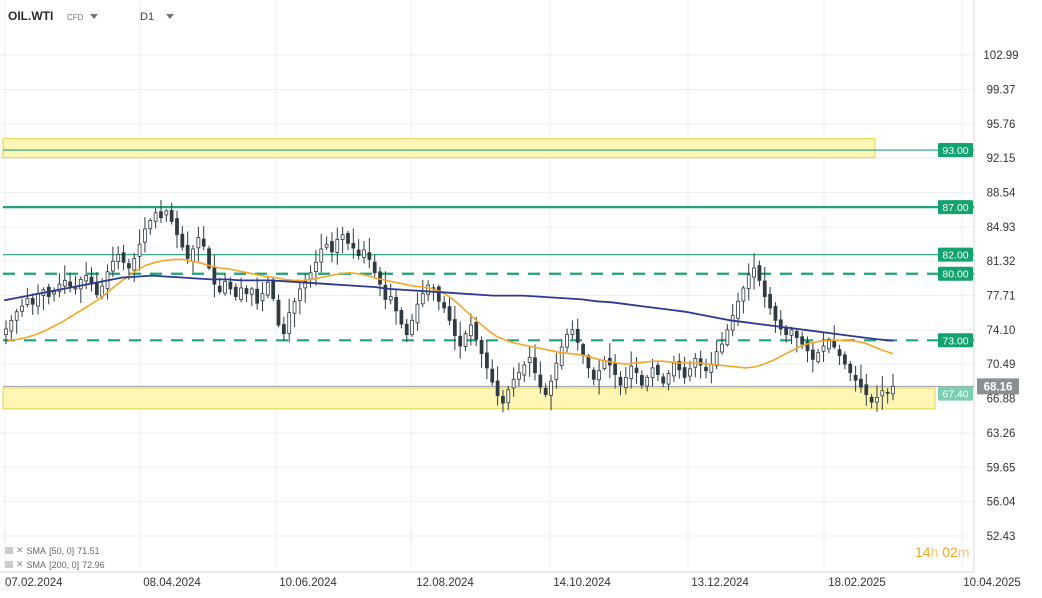 The image size is (1042, 598). What do you see at coordinates (1001, 90) in the screenshot?
I see `price-tick-label: 99.37` at bounding box center [1001, 90].